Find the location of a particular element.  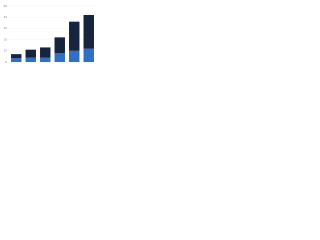

chart: 0 10 20 30 40 50 is located at coordinates (50, 34).